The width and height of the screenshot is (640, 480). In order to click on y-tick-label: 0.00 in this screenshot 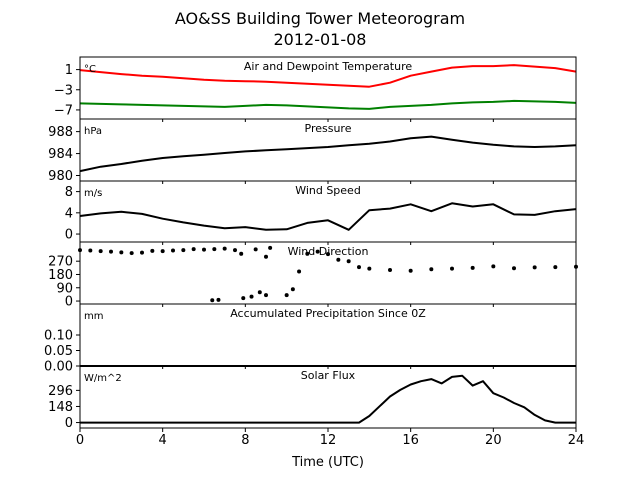, I will do `click(58, 367)`.